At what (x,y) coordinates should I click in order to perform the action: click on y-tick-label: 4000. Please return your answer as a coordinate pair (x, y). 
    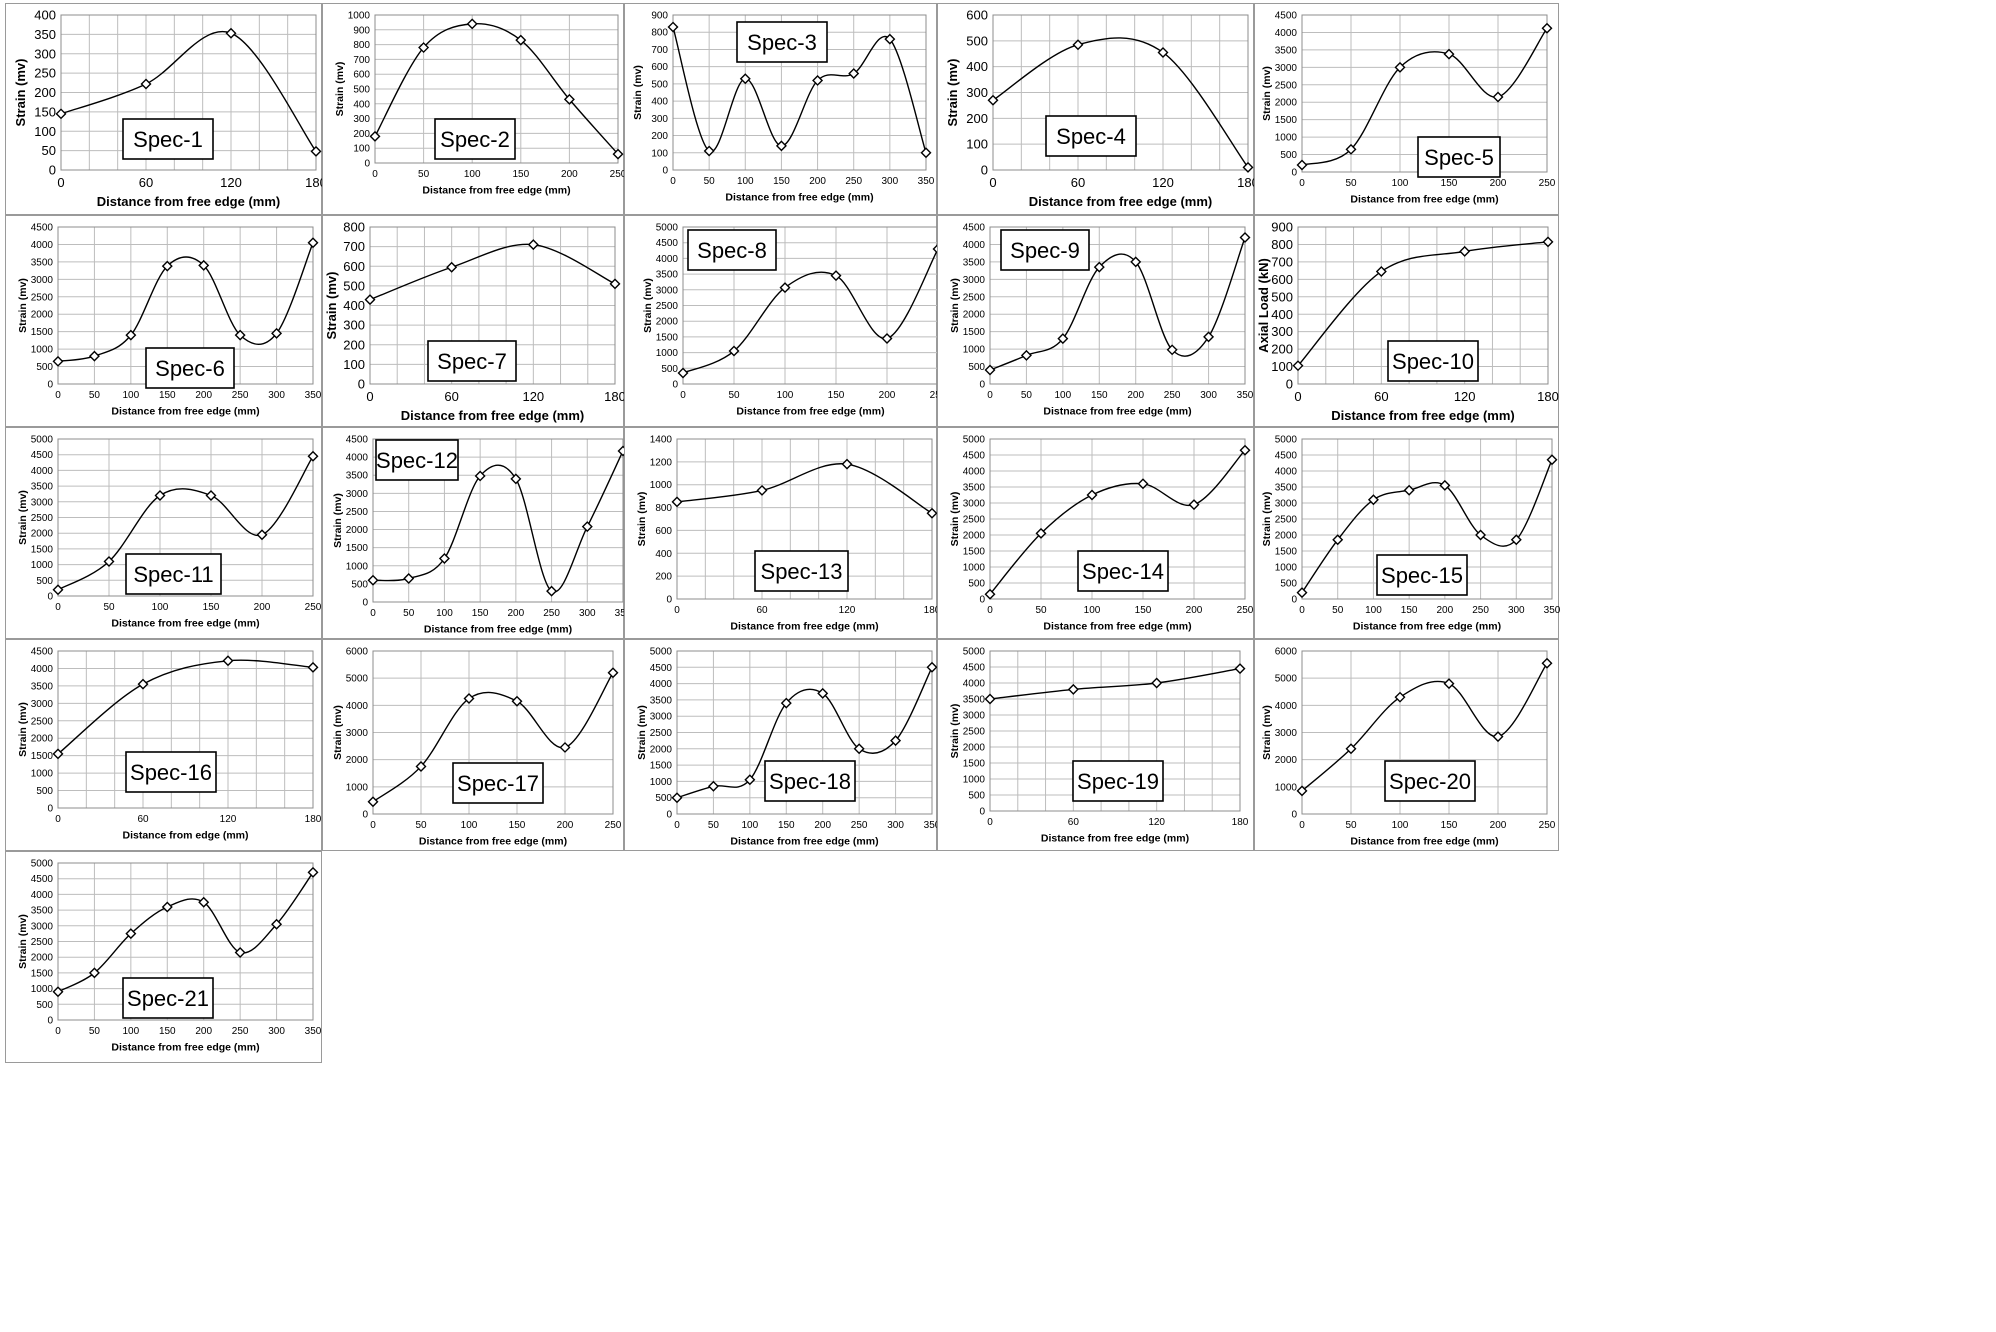
    Looking at the image, I should click on (357, 706).